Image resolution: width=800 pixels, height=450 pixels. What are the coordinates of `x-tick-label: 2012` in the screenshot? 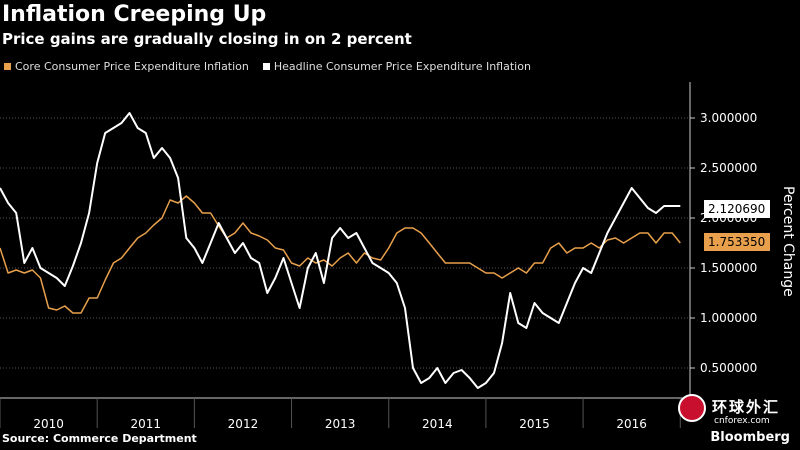 It's located at (243, 424).